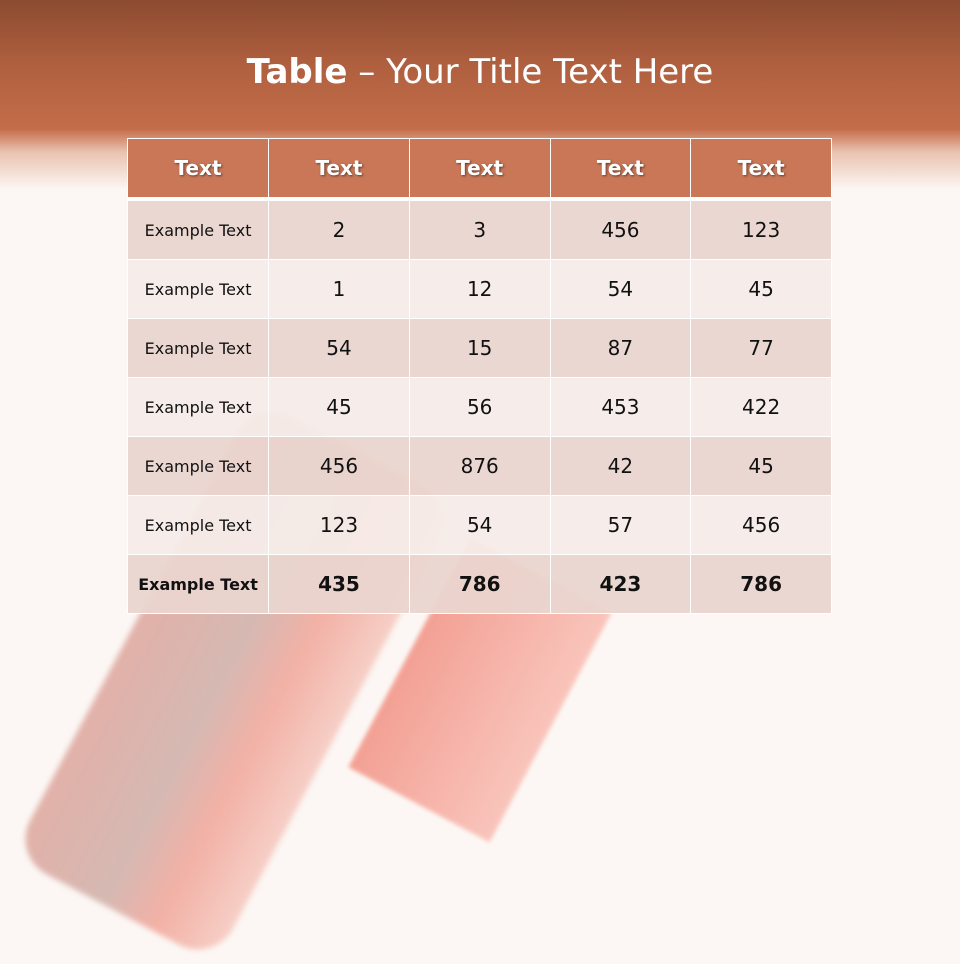 This screenshot has width=960, height=964. I want to click on table-cell: 15, so click(479, 348).